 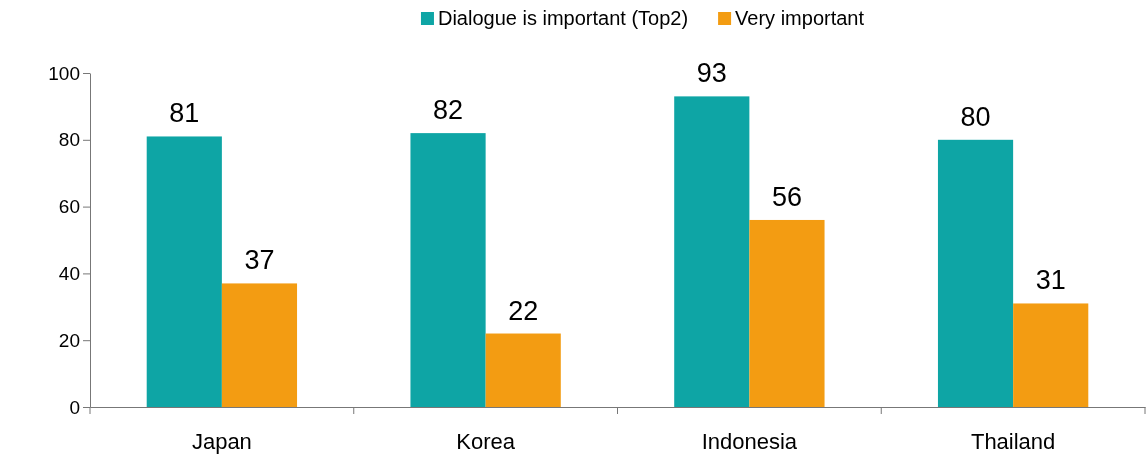 What do you see at coordinates (563, 18) in the screenshot?
I see `legend-label: Dialogue is important (Top2)` at bounding box center [563, 18].